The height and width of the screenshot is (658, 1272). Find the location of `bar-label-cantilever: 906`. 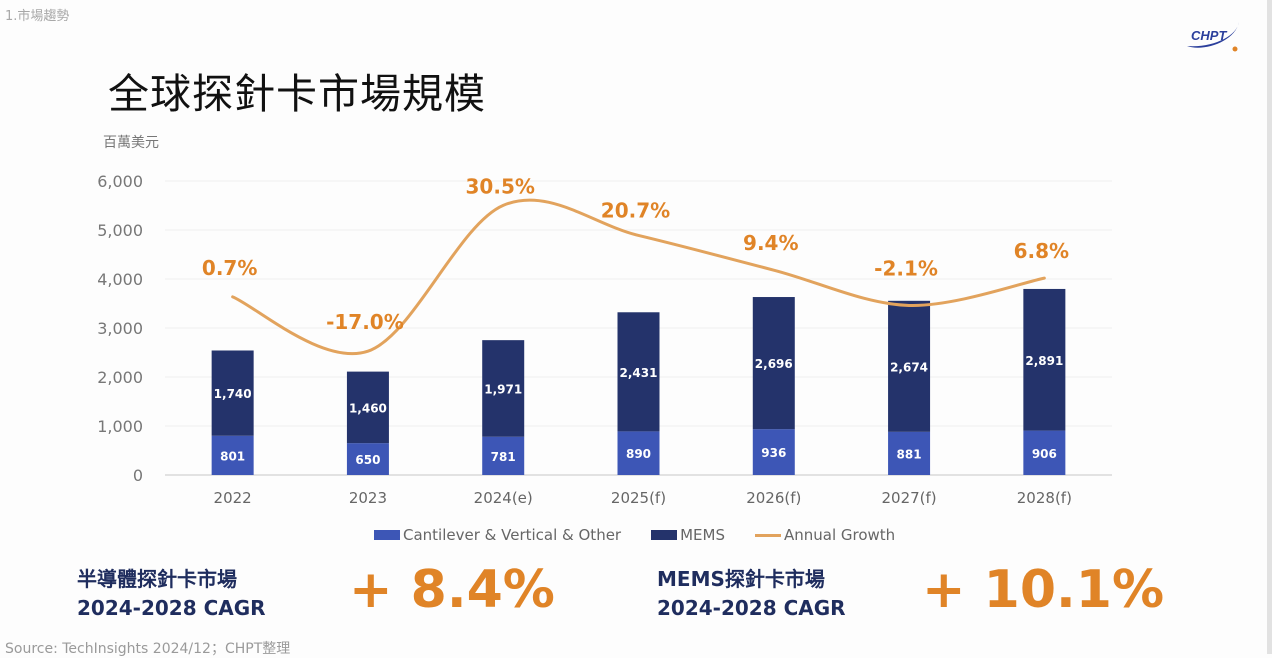

bar-label-cantilever: 906 is located at coordinates (1044, 454).